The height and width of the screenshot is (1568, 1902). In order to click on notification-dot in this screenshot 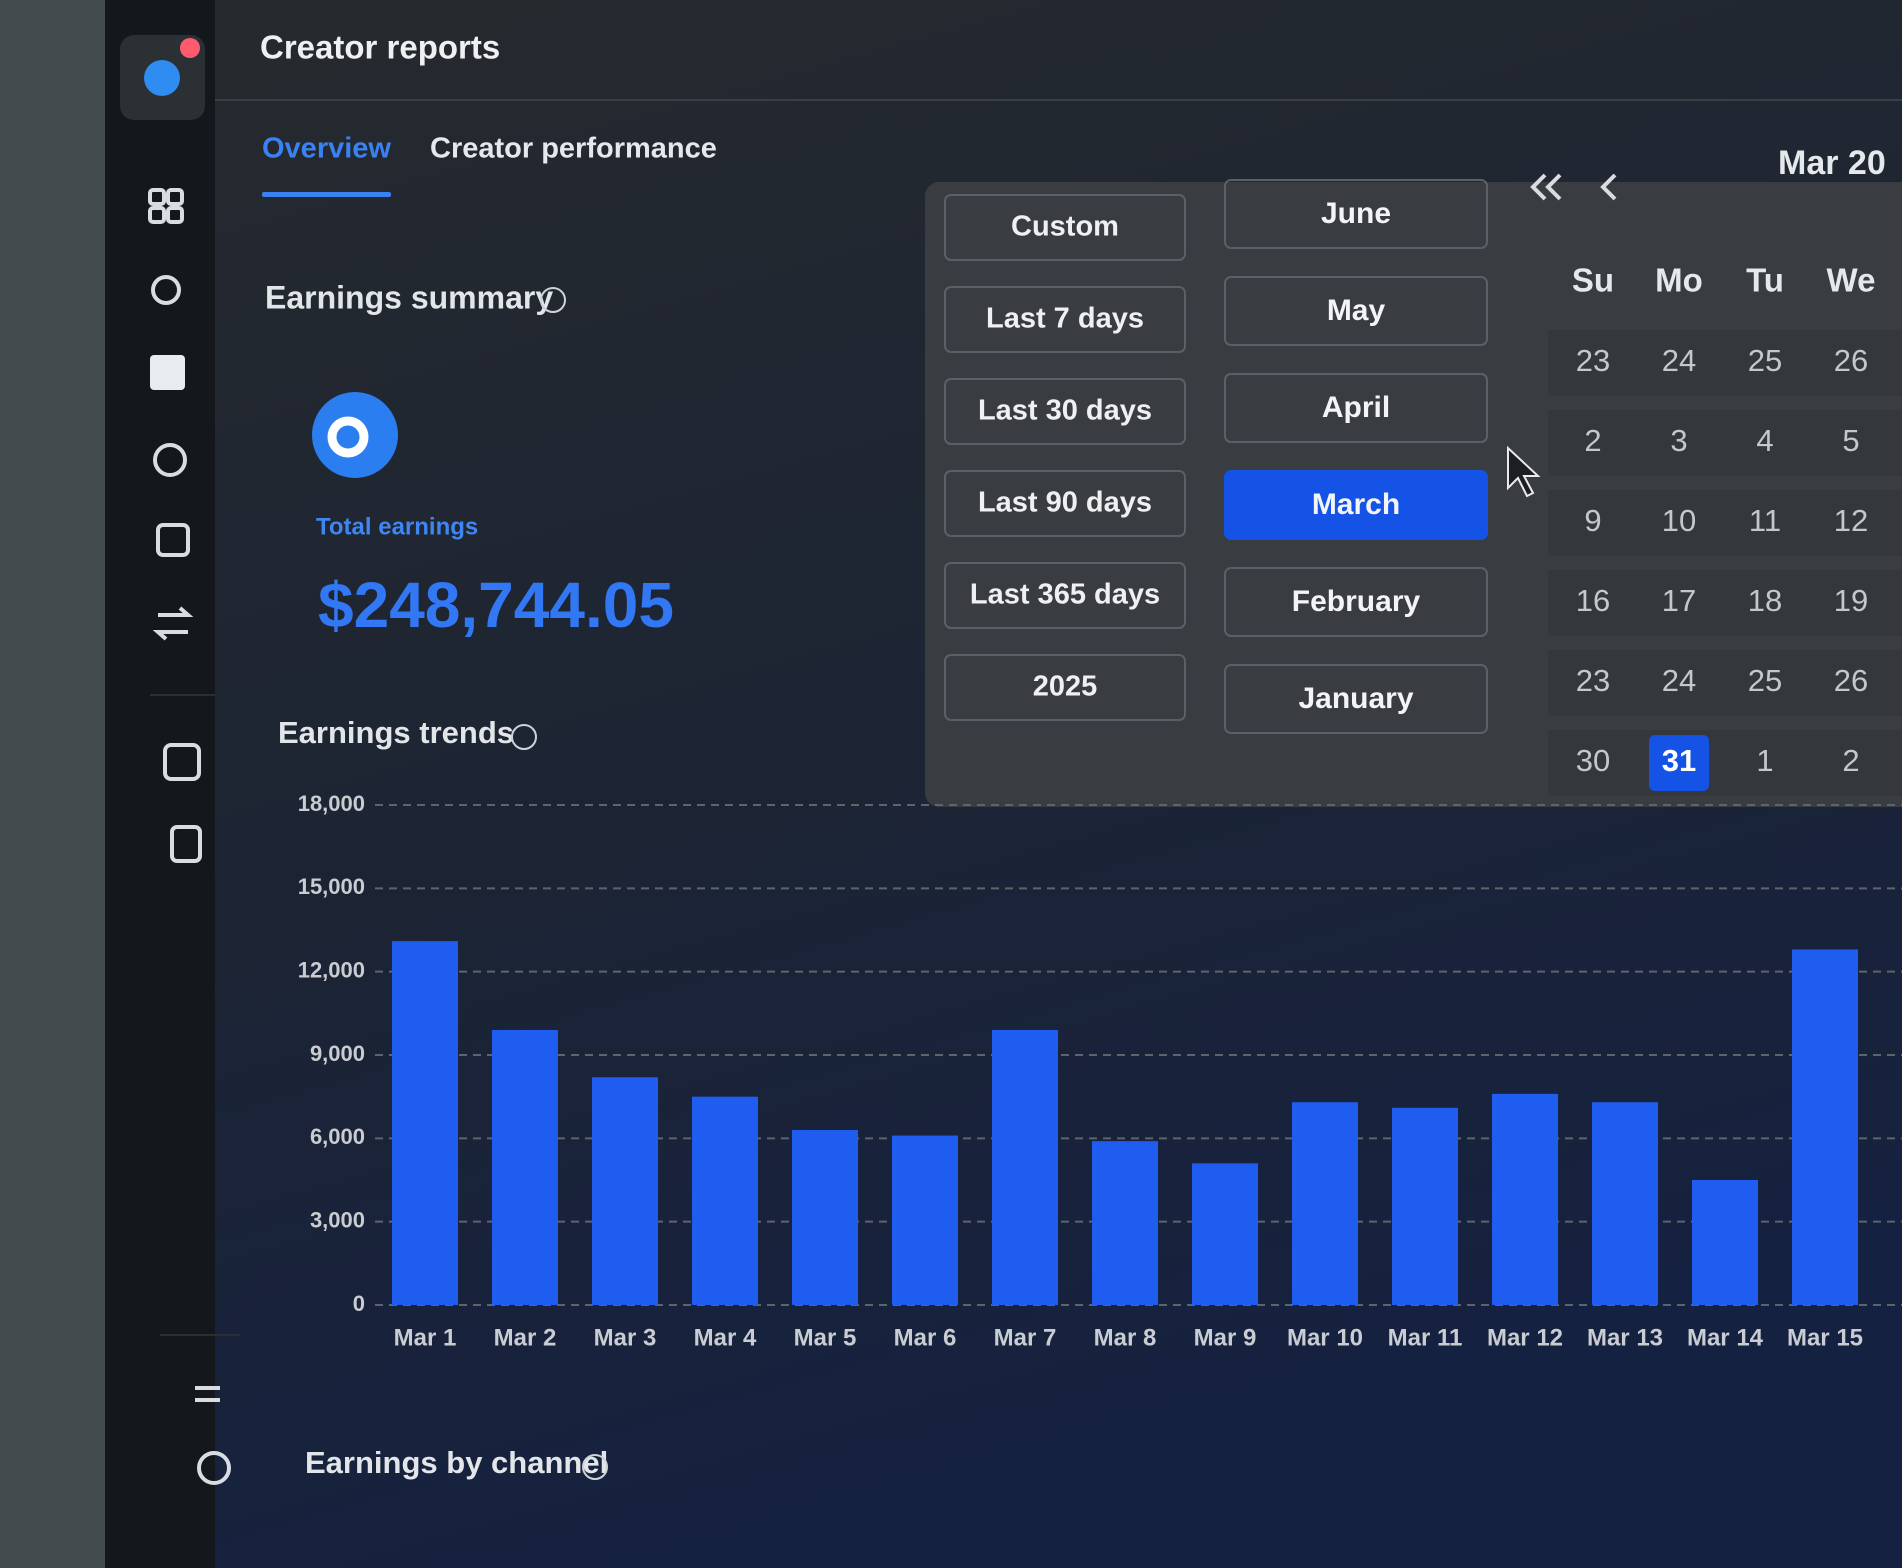, I will do `click(190, 48)`.